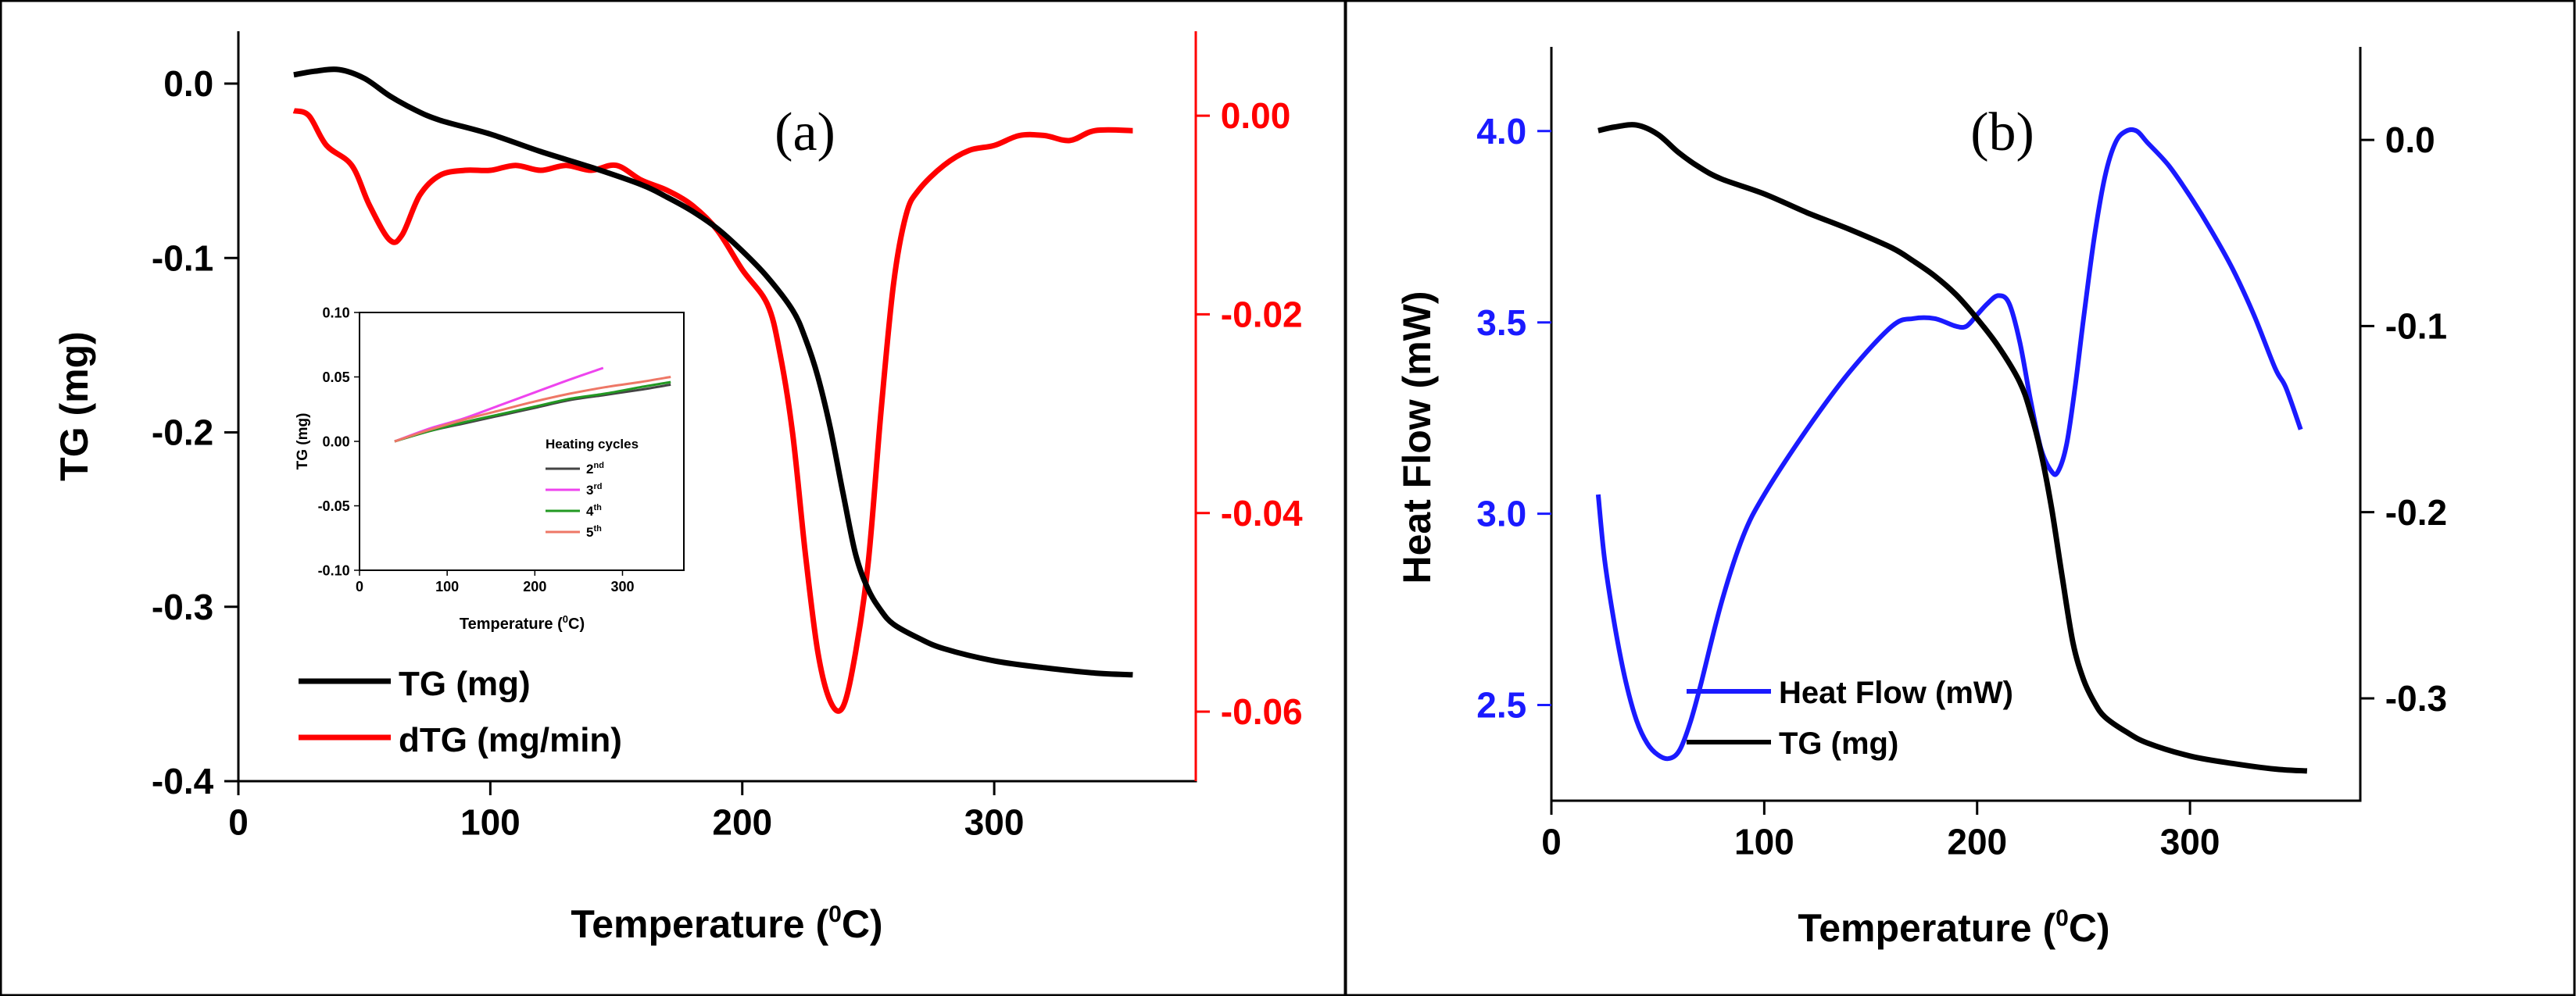 The height and width of the screenshot is (996, 2576). What do you see at coordinates (1880, 831) in the screenshot?
I see `panel-b-x-ticks: 0 100 200 300` at bounding box center [1880, 831].